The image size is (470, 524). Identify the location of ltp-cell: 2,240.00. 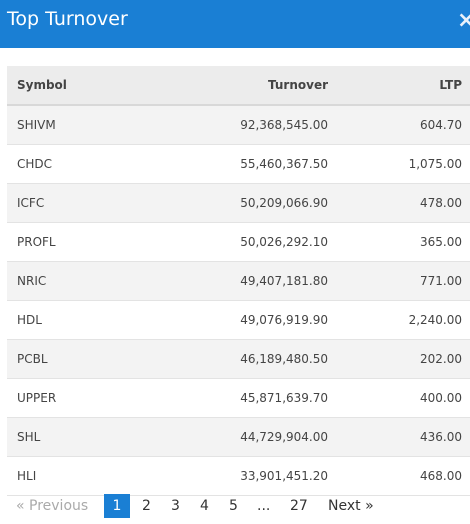
(399, 320).